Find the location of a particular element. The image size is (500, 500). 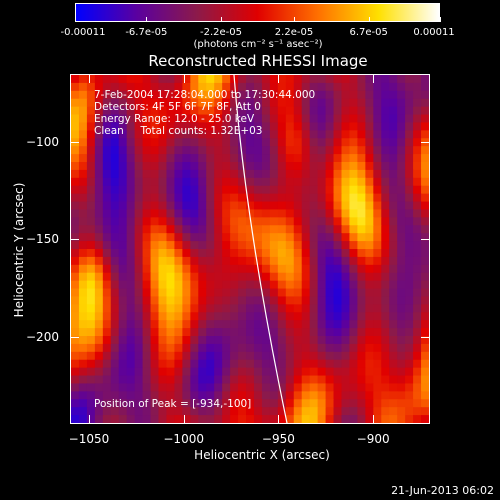

x-tick-label: −900 is located at coordinates (373, 439).